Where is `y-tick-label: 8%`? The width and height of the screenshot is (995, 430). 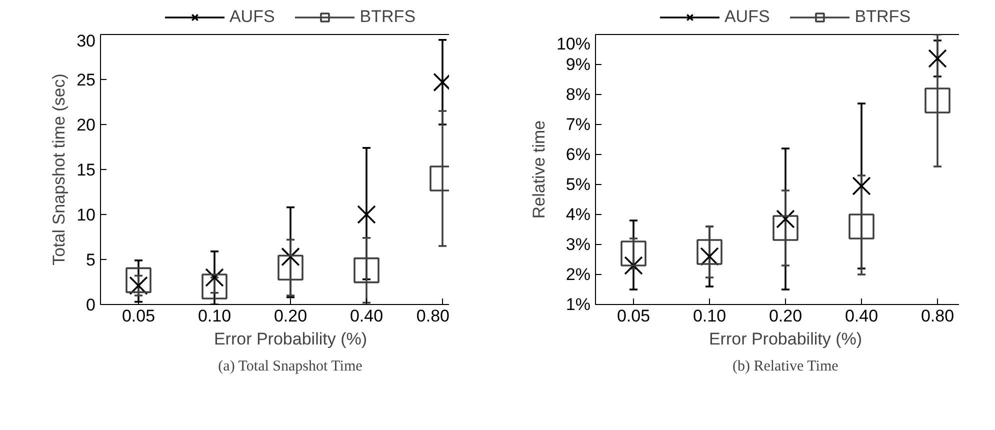
y-tick-label: 8% is located at coordinates (578, 94).